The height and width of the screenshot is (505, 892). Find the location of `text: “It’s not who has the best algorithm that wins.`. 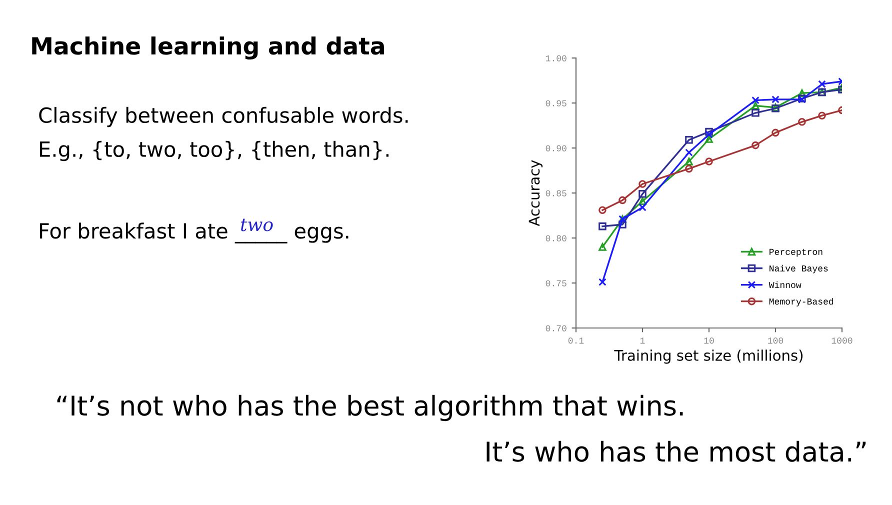

text: “It’s not who has the best algorithm that wins. is located at coordinates (370, 408).